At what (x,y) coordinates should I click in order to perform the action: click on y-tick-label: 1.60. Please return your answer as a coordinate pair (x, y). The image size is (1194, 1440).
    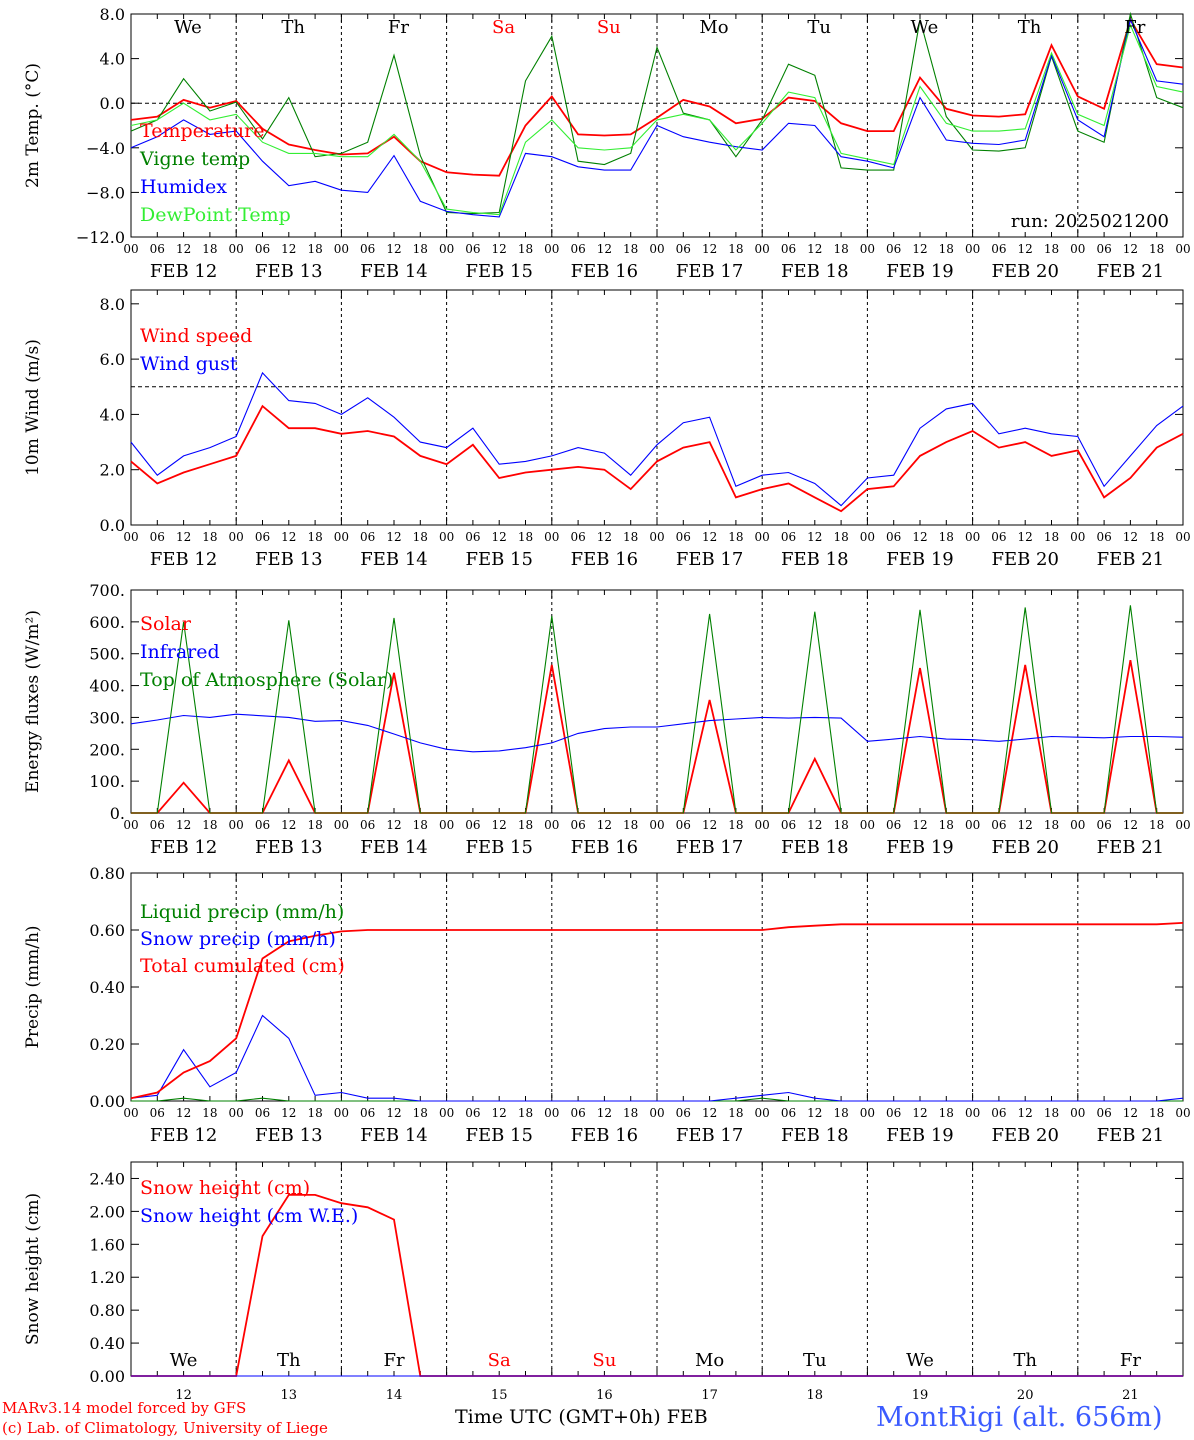
    Looking at the image, I should click on (107, 1244).